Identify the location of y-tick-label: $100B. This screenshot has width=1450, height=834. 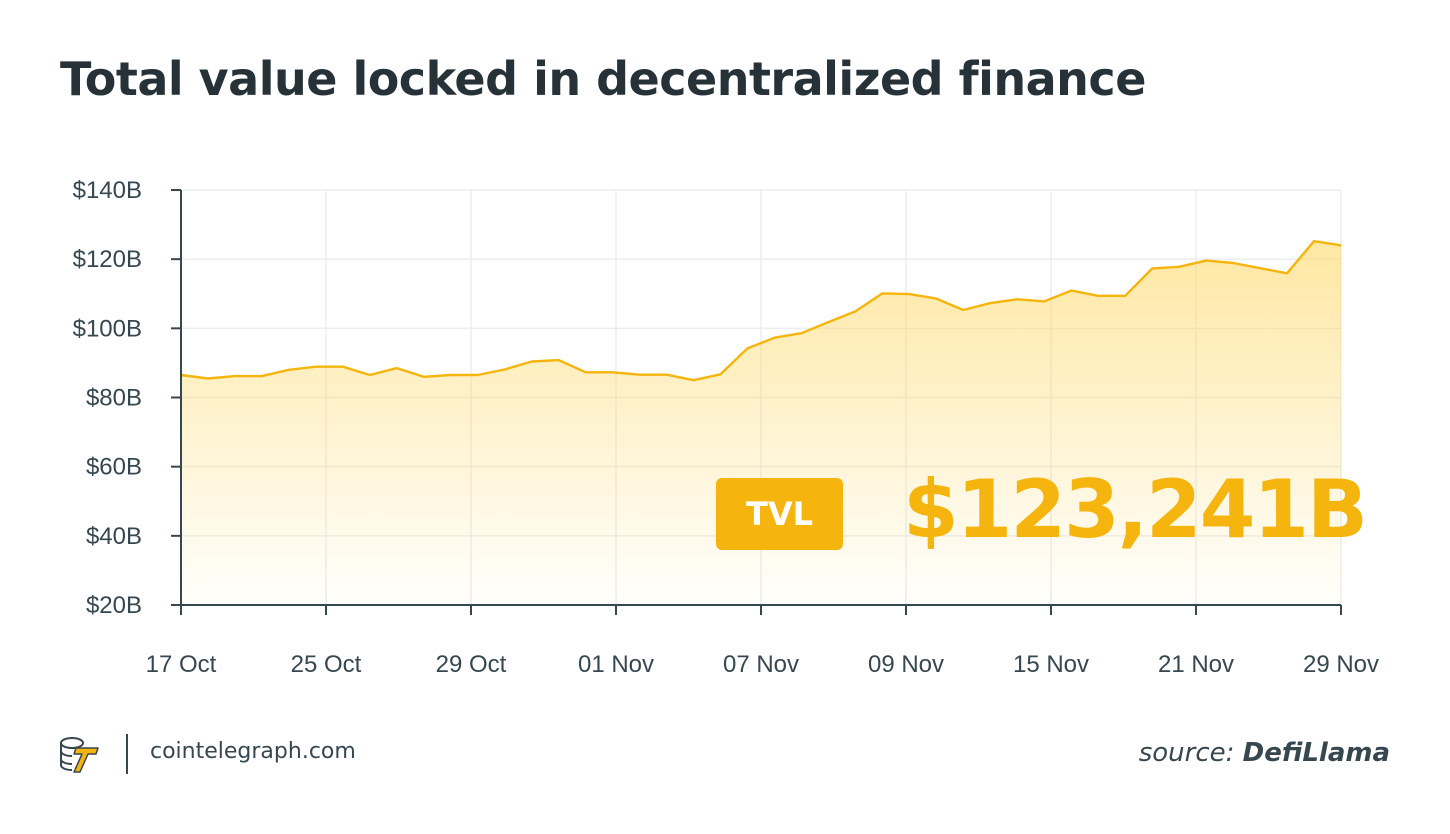
(107, 328).